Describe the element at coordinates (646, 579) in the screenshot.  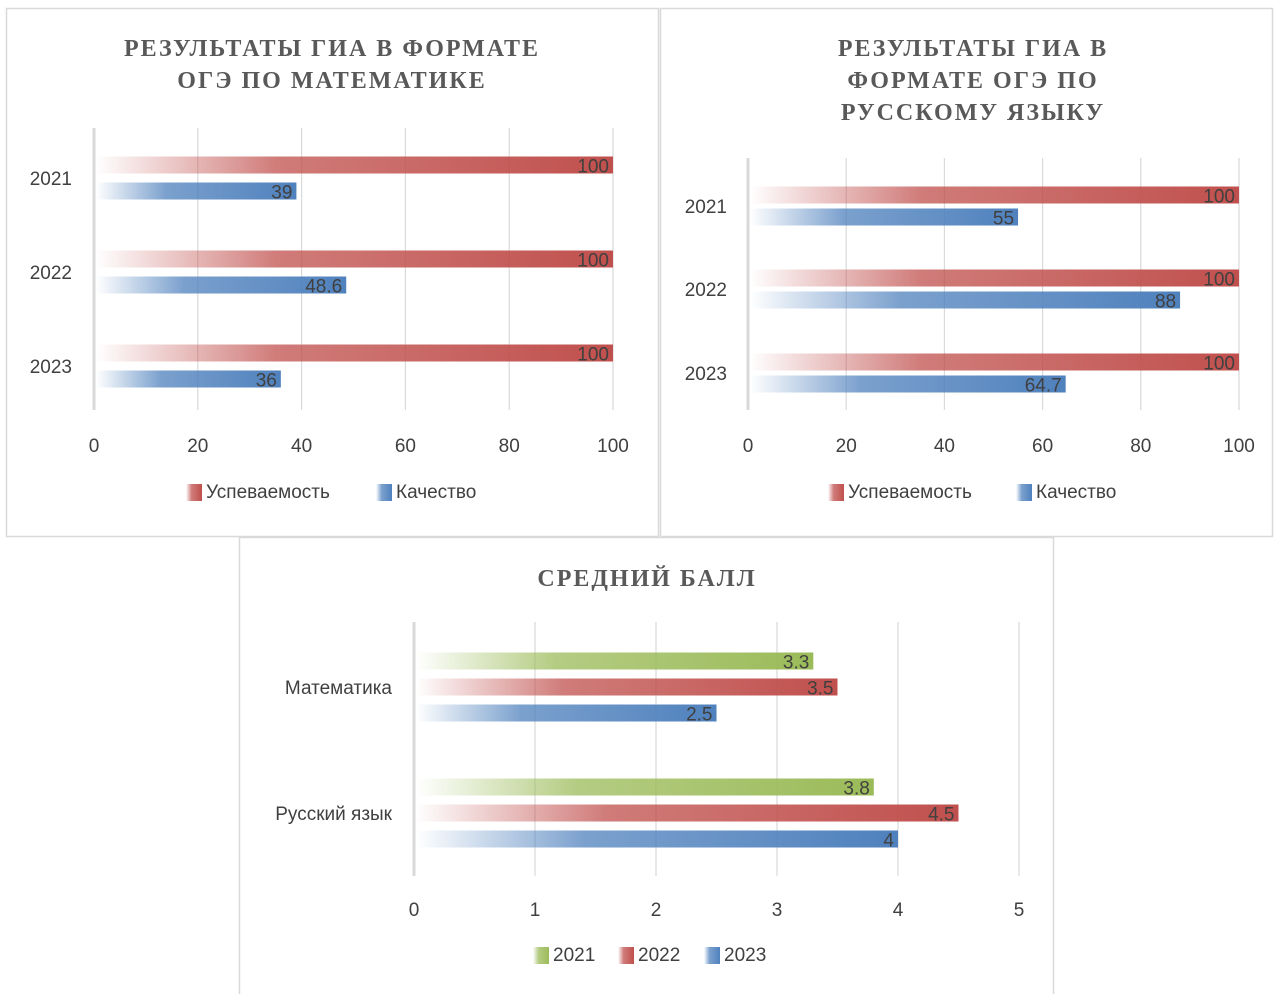
I see `chart-title-line: СРЕДНИЙ БАЛЛ` at that location.